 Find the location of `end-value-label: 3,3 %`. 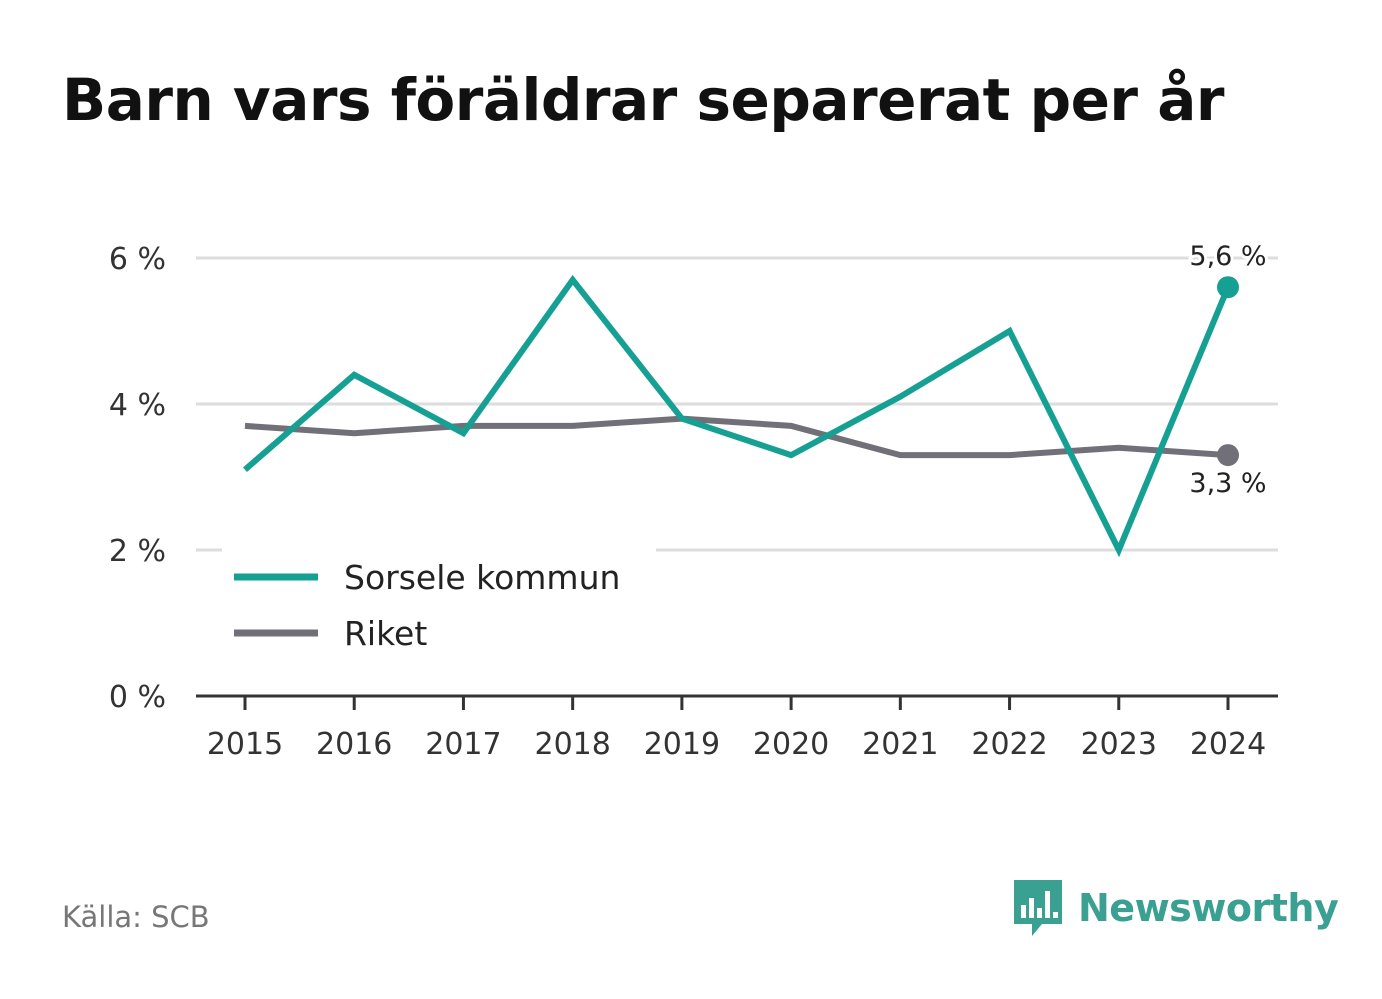

end-value-label: 3,3 % is located at coordinates (1227, 483).